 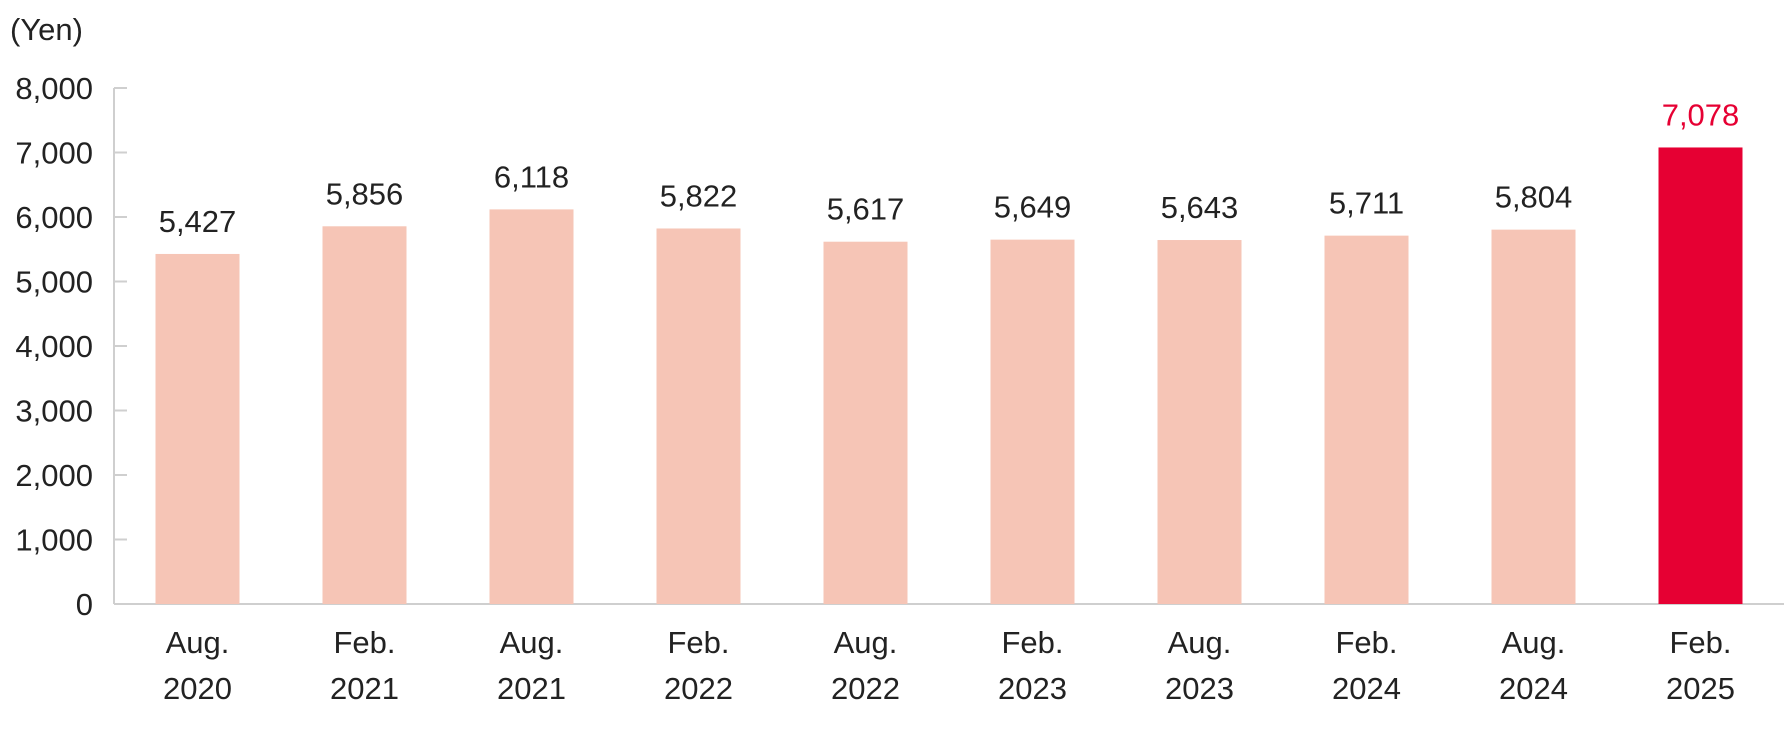 I want to click on x-axis-category-label-line2: 2020, so click(x=197, y=688).